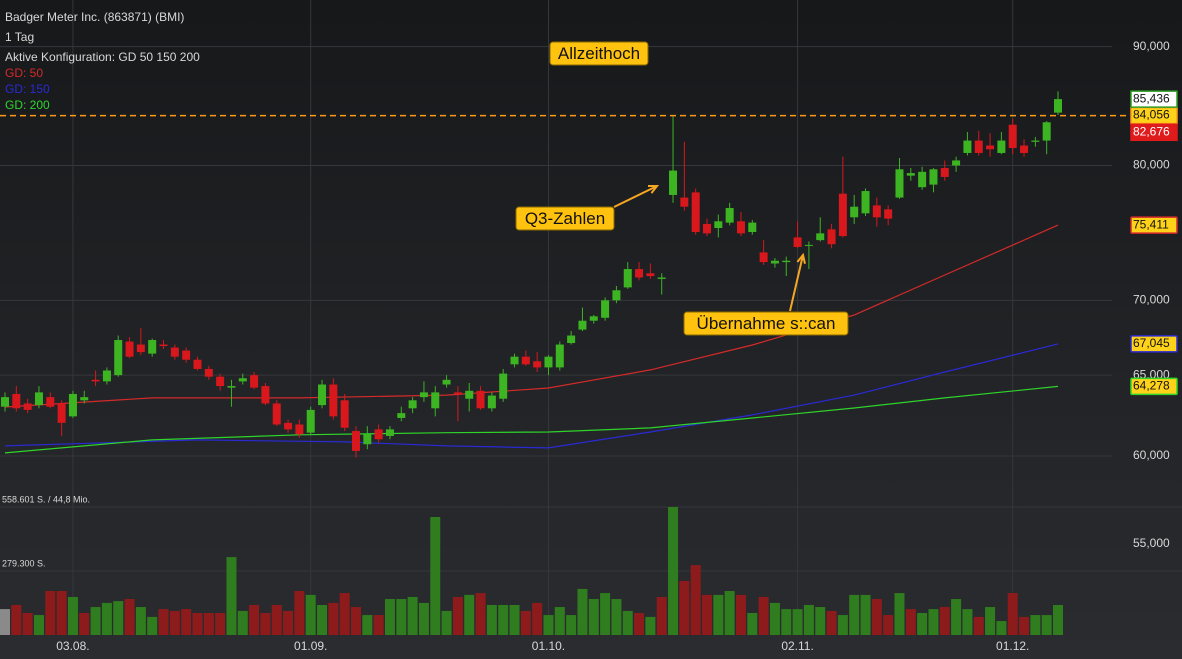 The image size is (1182, 659). I want to click on moving-average-line, so click(531, 419).